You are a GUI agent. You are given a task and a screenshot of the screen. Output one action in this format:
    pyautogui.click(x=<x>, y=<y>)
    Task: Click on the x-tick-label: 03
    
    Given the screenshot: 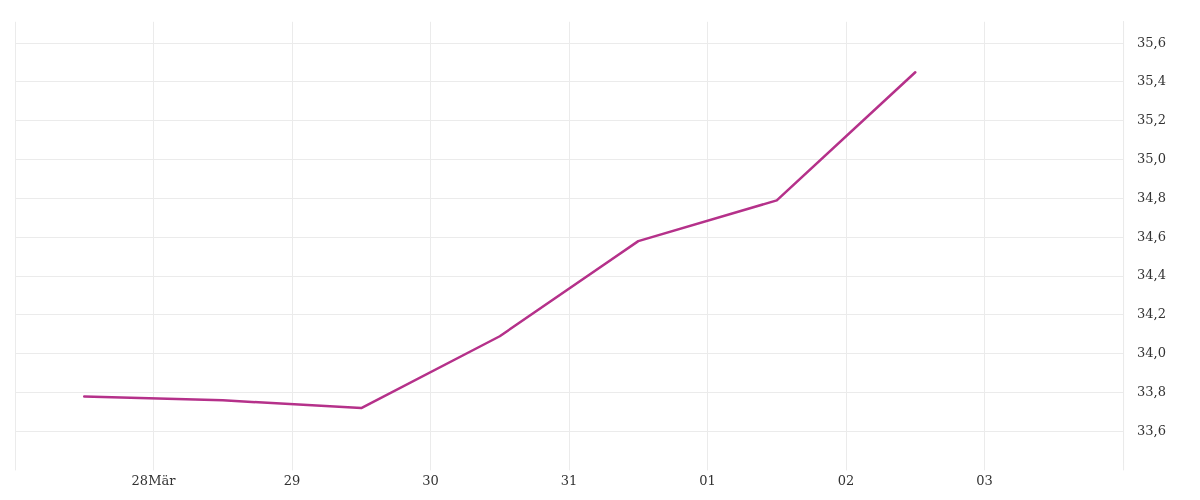 What is the action you would take?
    pyautogui.click(x=984, y=480)
    